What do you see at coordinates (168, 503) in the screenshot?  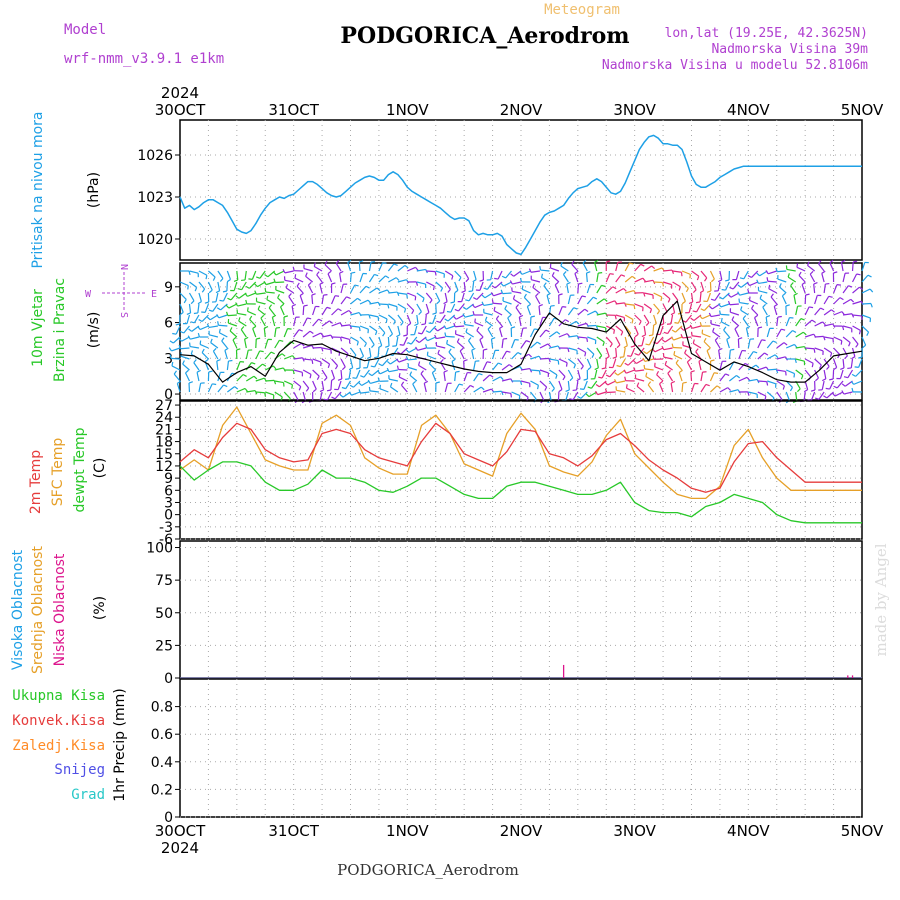 I see `y-tick-label: 3` at bounding box center [168, 503].